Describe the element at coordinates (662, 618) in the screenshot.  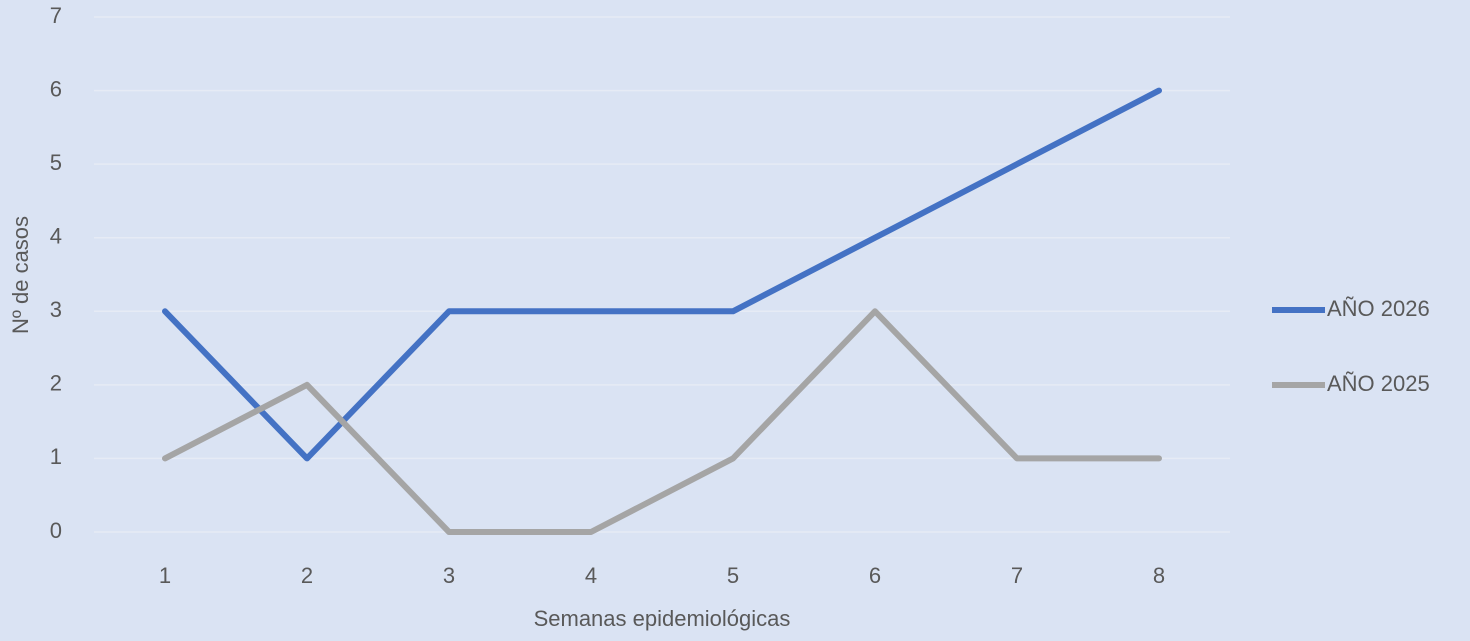
I see `x-axis-label: Semanas epidemiológicas` at that location.